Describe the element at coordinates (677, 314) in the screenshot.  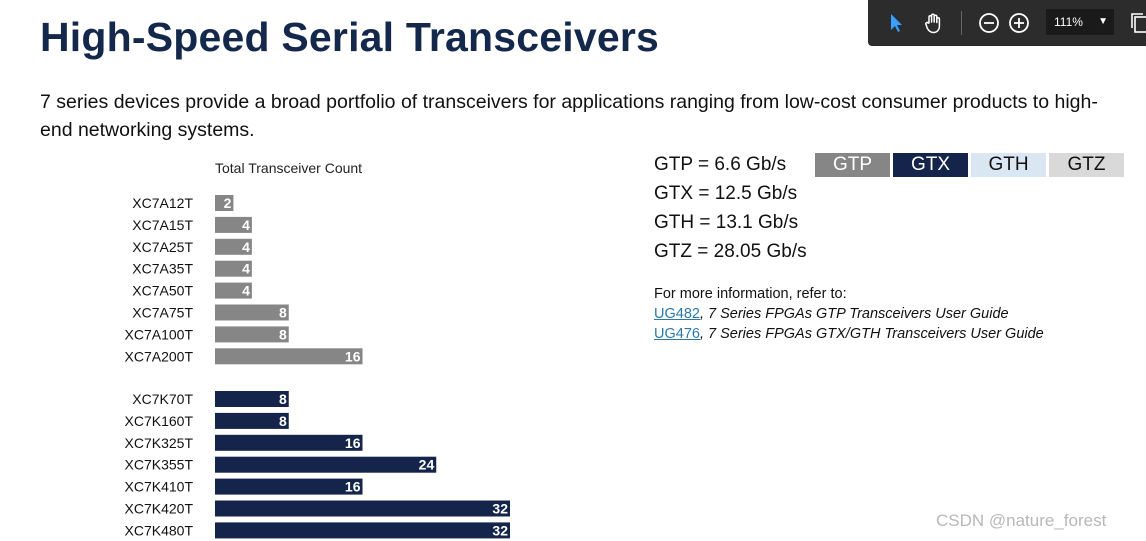
I see `ug482-link: UG482` at that location.